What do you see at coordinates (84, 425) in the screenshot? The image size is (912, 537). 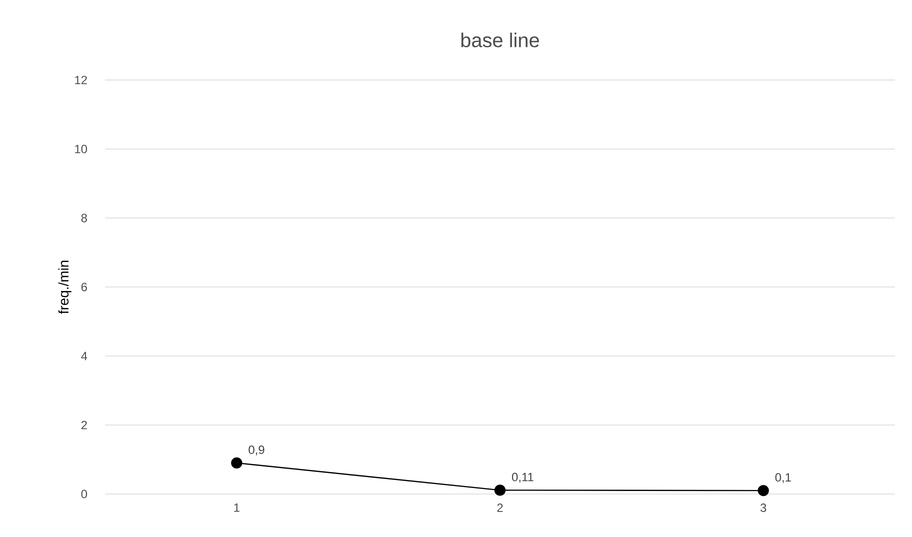 I see `y-tick-label: 2` at bounding box center [84, 425].